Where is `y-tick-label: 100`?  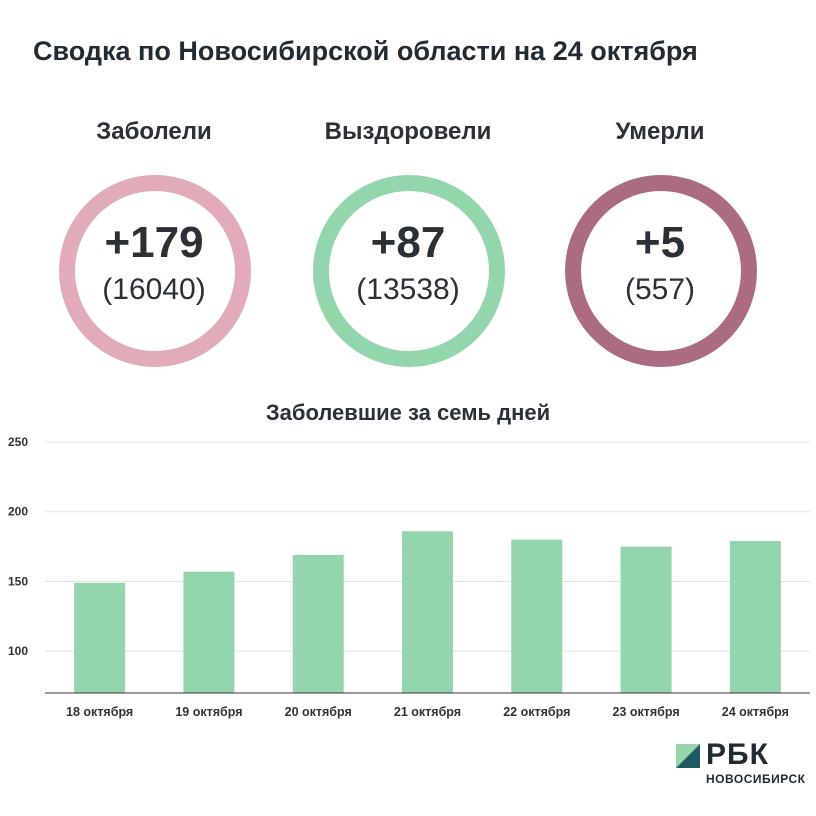 y-tick-label: 100 is located at coordinates (18, 651).